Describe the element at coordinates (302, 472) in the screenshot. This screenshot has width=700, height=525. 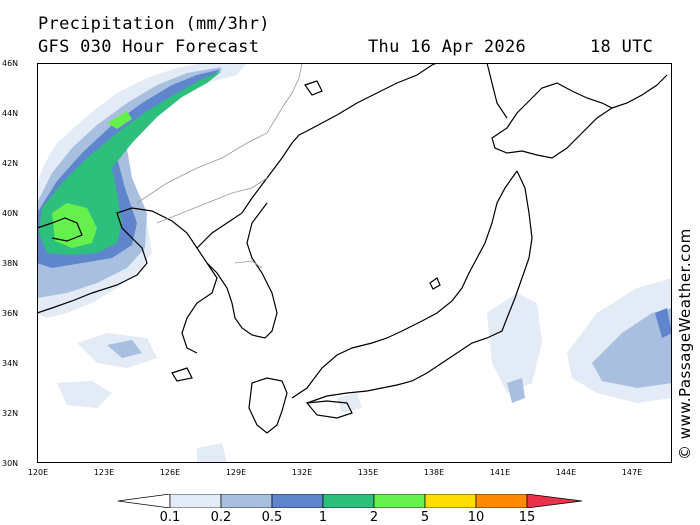
I see `lon-label-132e: 132E` at that location.